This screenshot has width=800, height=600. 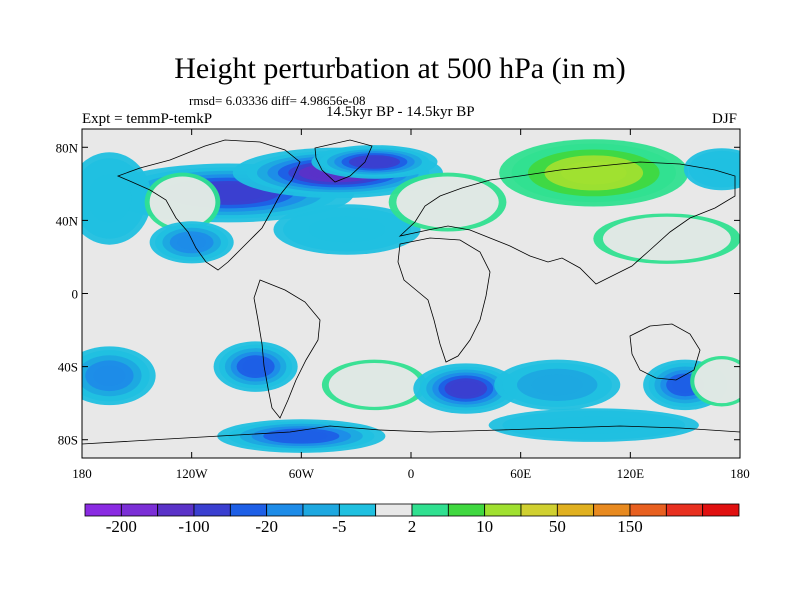 I want to click on lon-tick-label: 0, so click(x=411, y=473).